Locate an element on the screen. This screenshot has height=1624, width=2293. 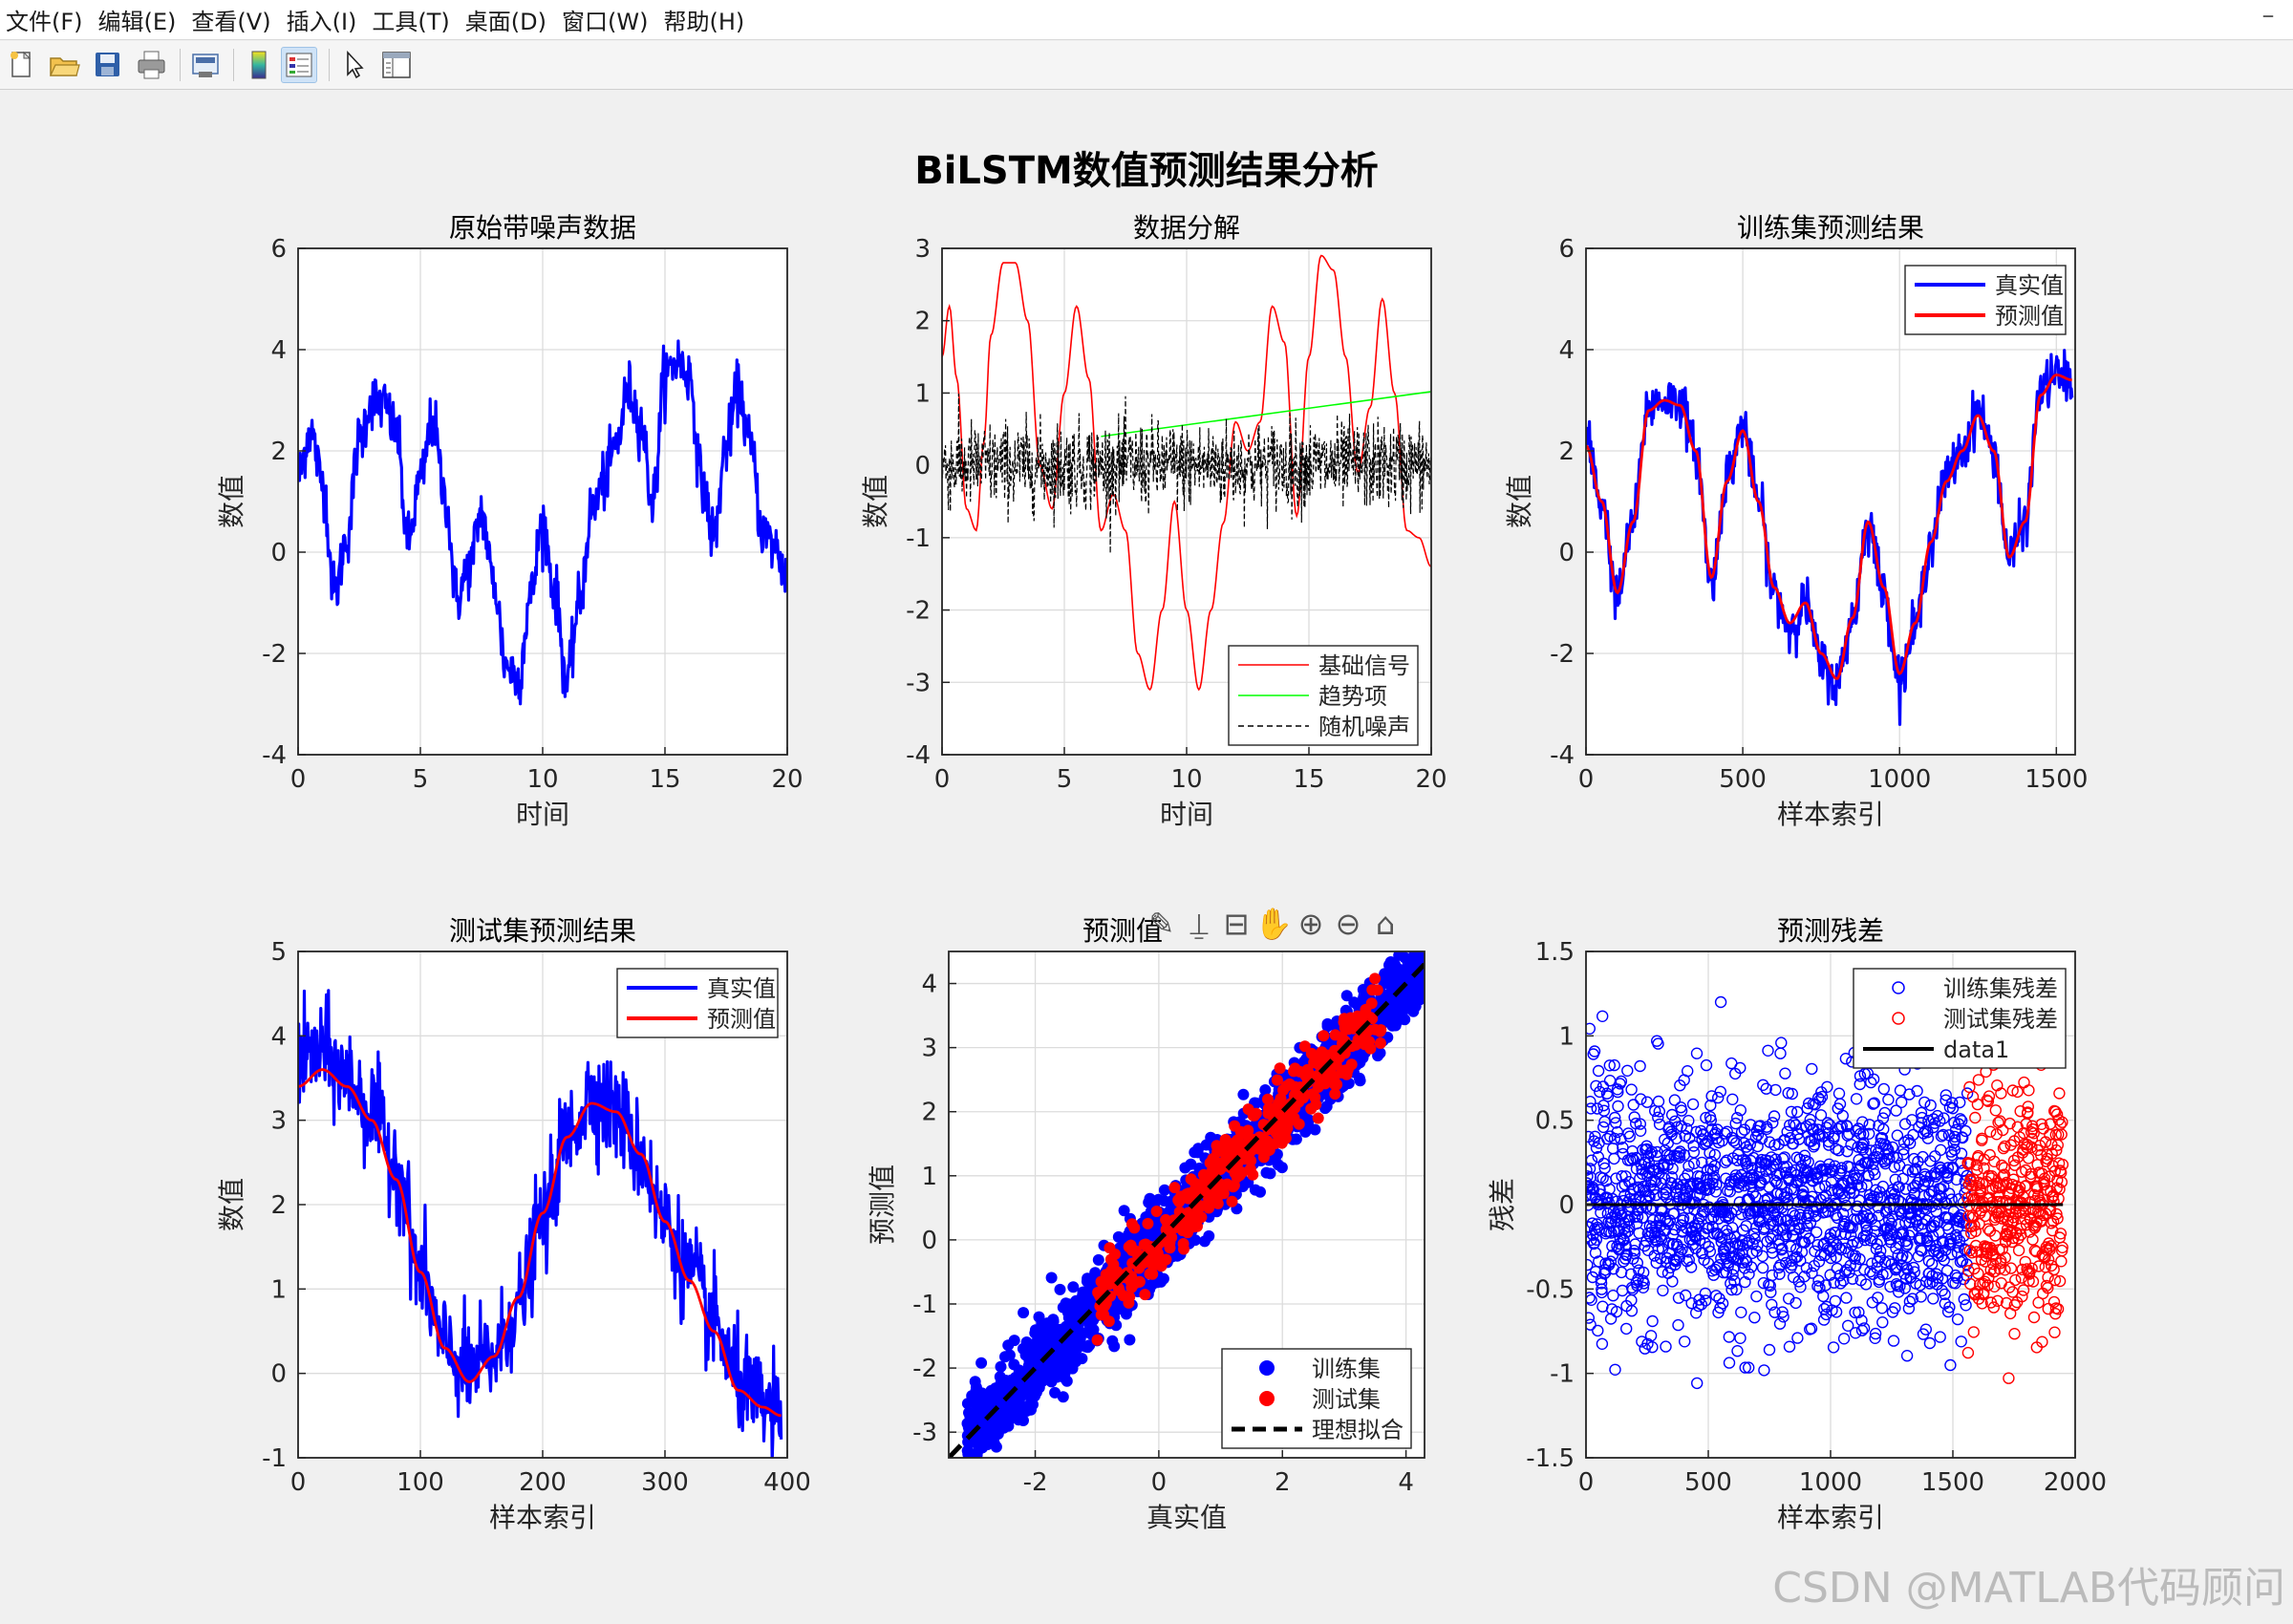
data-cursor-icon: ⍊ is located at coordinates (1199, 924).